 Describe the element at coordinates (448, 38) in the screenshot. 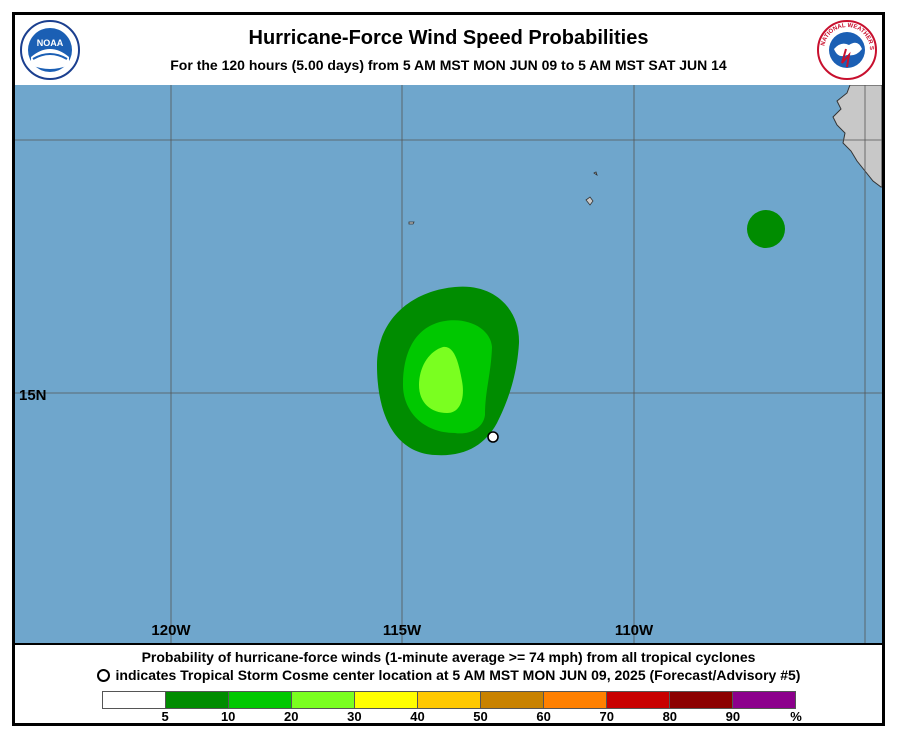

I see `page-title: Hurricane-Force Wind Speed Probabilities` at that location.